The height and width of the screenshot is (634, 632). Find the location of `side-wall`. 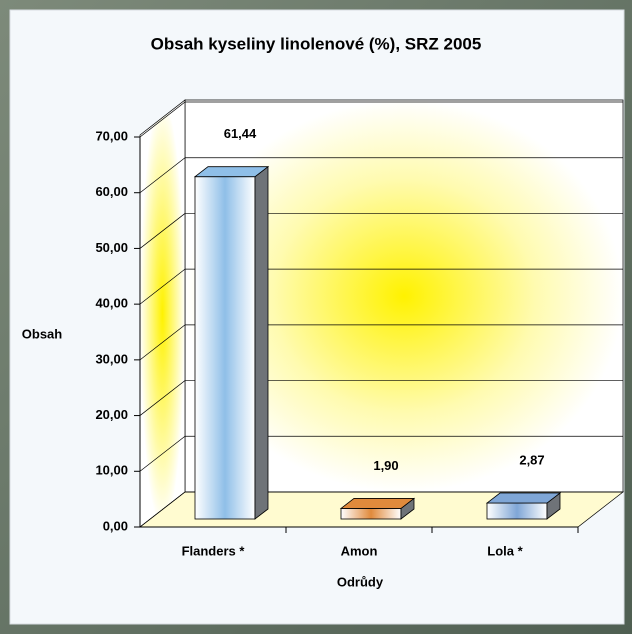

side-wall is located at coordinates (162, 313).